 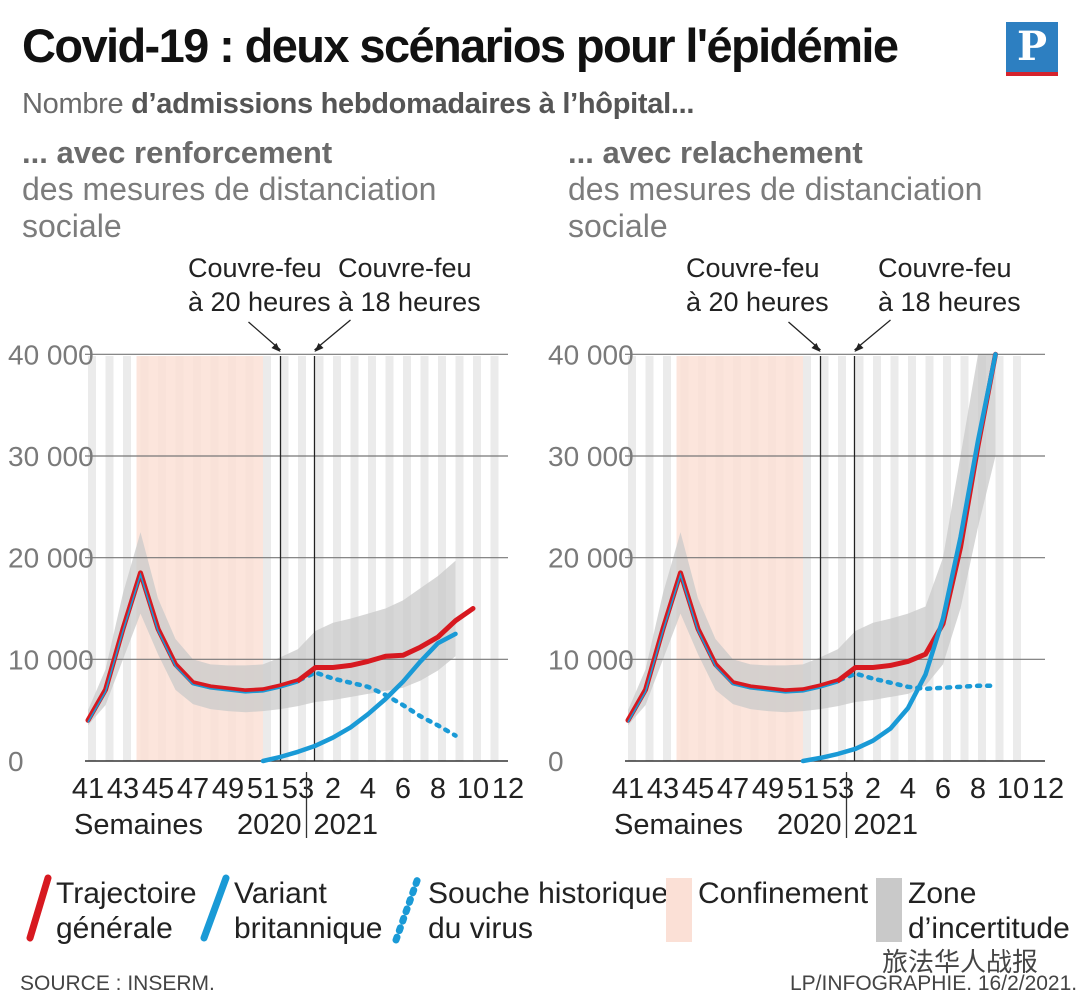 What do you see at coordinates (409, 302) in the screenshot?
I see `curfew-label-line2: à 18 heures` at bounding box center [409, 302].